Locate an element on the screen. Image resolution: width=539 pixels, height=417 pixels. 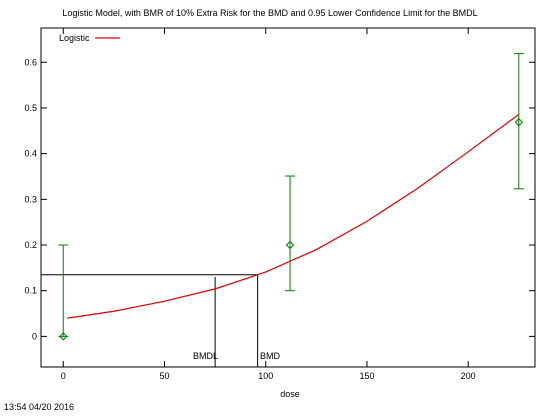
y-tick-label: 0 is located at coordinates (34, 336).